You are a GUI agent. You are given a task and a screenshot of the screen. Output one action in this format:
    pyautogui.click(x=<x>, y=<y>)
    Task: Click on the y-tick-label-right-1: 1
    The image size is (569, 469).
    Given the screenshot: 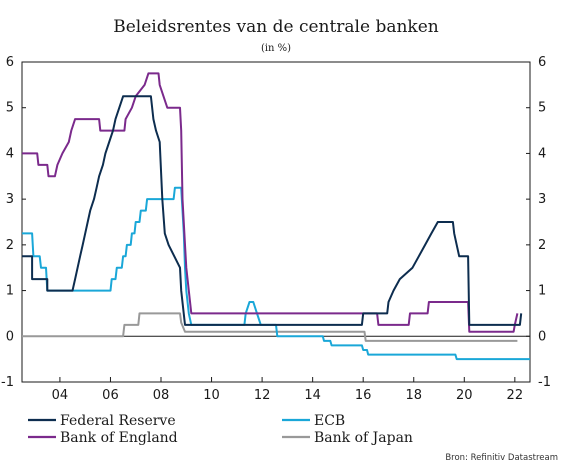 What is the action you would take?
    pyautogui.click(x=542, y=291)
    